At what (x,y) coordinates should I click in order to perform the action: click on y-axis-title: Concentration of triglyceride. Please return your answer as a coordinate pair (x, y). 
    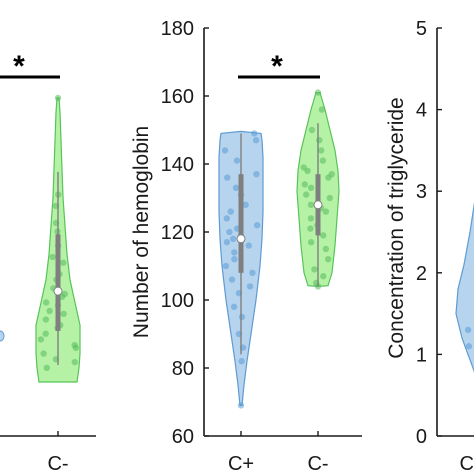
    Looking at the image, I should click on (396, 227).